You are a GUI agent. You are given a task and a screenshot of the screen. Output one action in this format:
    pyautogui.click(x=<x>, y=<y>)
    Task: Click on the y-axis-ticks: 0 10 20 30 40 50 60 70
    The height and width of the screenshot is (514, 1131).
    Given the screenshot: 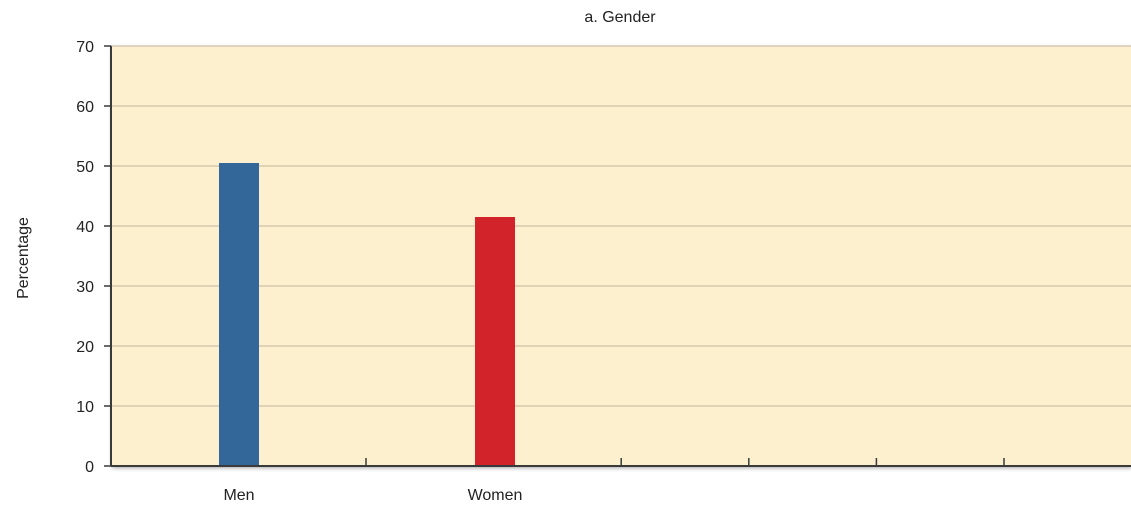 What is the action you would take?
    pyautogui.click(x=93, y=257)
    